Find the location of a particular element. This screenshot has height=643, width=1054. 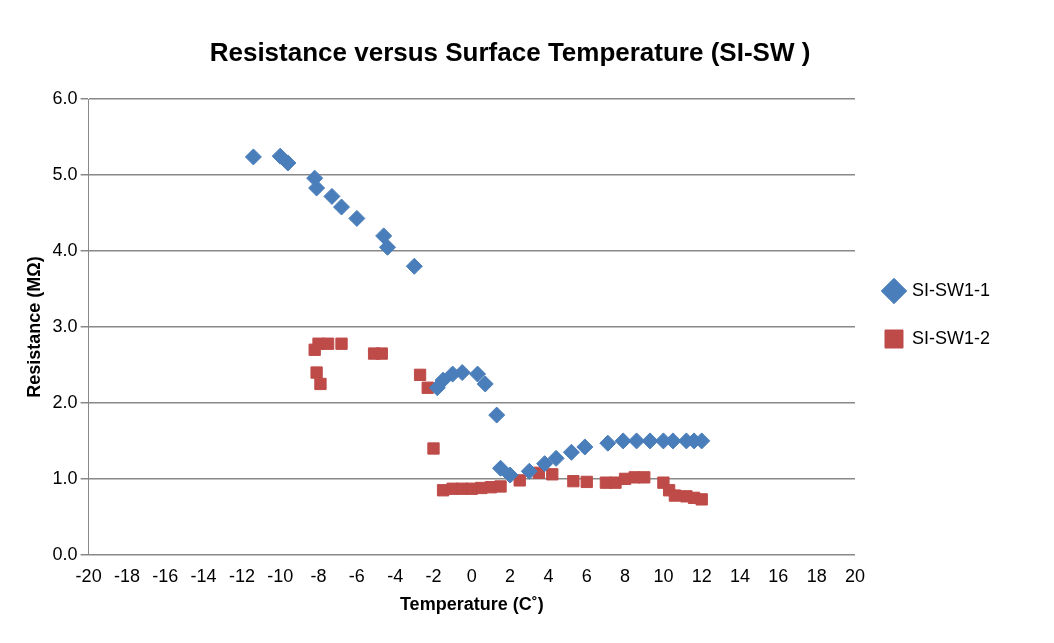

y-tick-label: 6.0 is located at coordinates (65, 98).